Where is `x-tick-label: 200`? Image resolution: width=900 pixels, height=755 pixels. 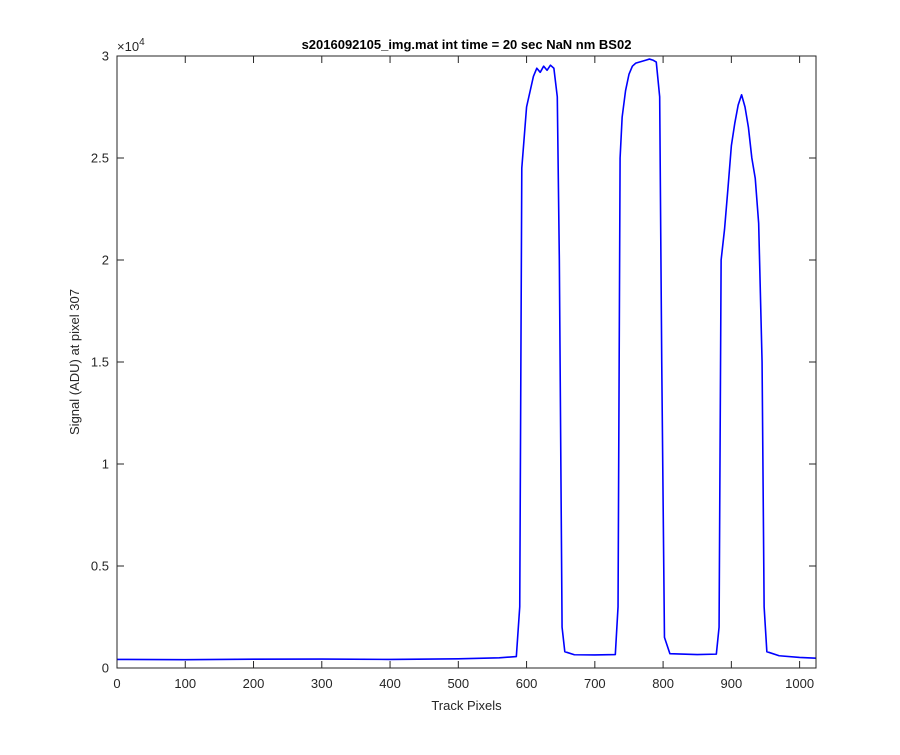
x-tick-label: 200 is located at coordinates (254, 683).